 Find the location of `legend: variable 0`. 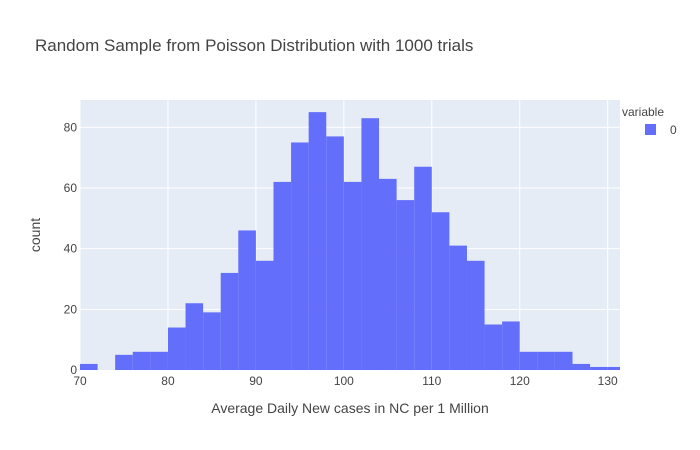

legend: variable 0 is located at coordinates (649, 121).